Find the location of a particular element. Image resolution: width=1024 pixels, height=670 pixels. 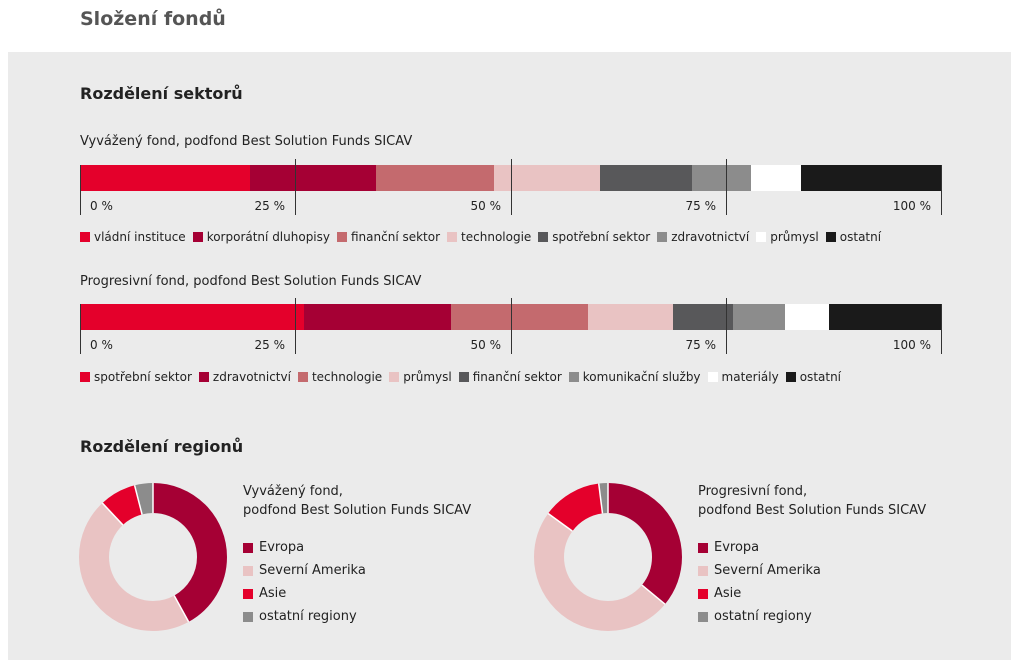

page-title: Složení fondů is located at coordinates (153, 19).